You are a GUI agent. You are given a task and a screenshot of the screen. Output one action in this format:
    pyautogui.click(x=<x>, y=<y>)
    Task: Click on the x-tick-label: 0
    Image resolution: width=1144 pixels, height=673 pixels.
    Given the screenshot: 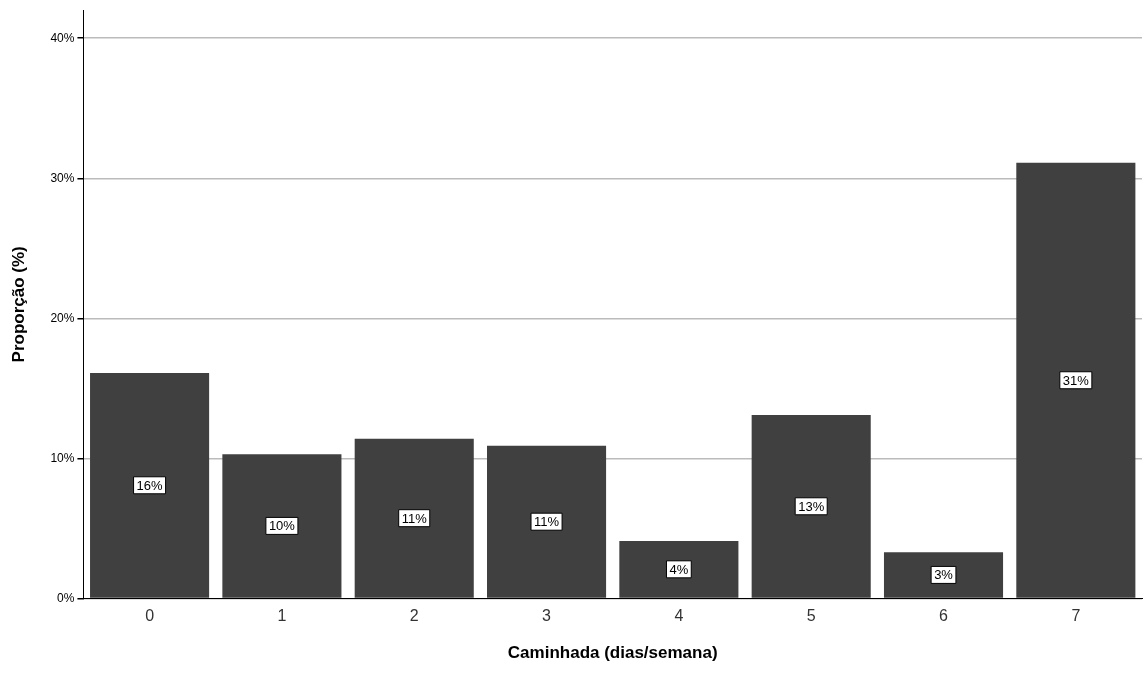 What is the action you would take?
    pyautogui.click(x=150, y=616)
    